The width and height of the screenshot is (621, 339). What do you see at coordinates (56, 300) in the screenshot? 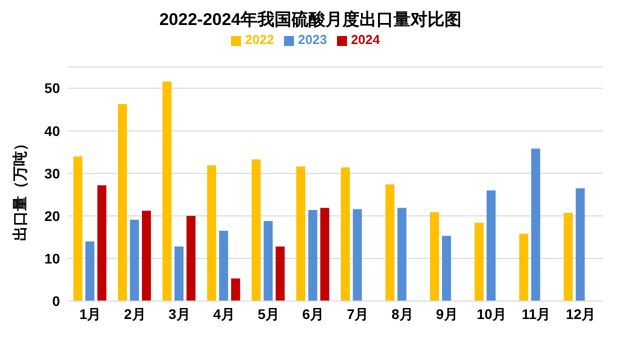
I see `y-tick-label: 0` at bounding box center [56, 300].